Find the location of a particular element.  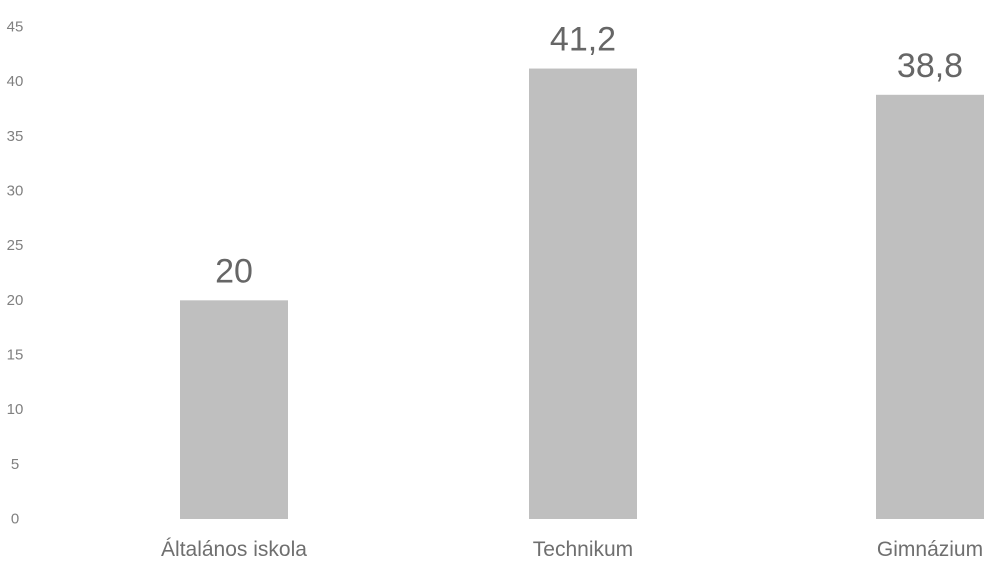

y-tick-label: 0 is located at coordinates (15, 519).